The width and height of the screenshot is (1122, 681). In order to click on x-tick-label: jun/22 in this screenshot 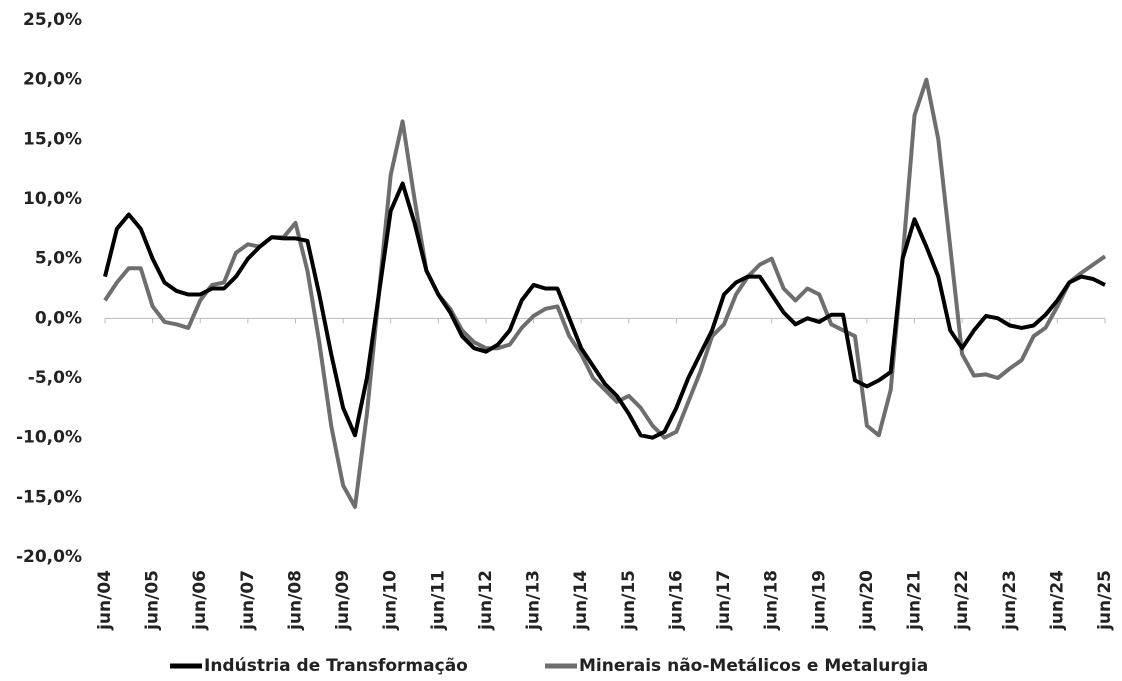, I will do `click(962, 600)`.